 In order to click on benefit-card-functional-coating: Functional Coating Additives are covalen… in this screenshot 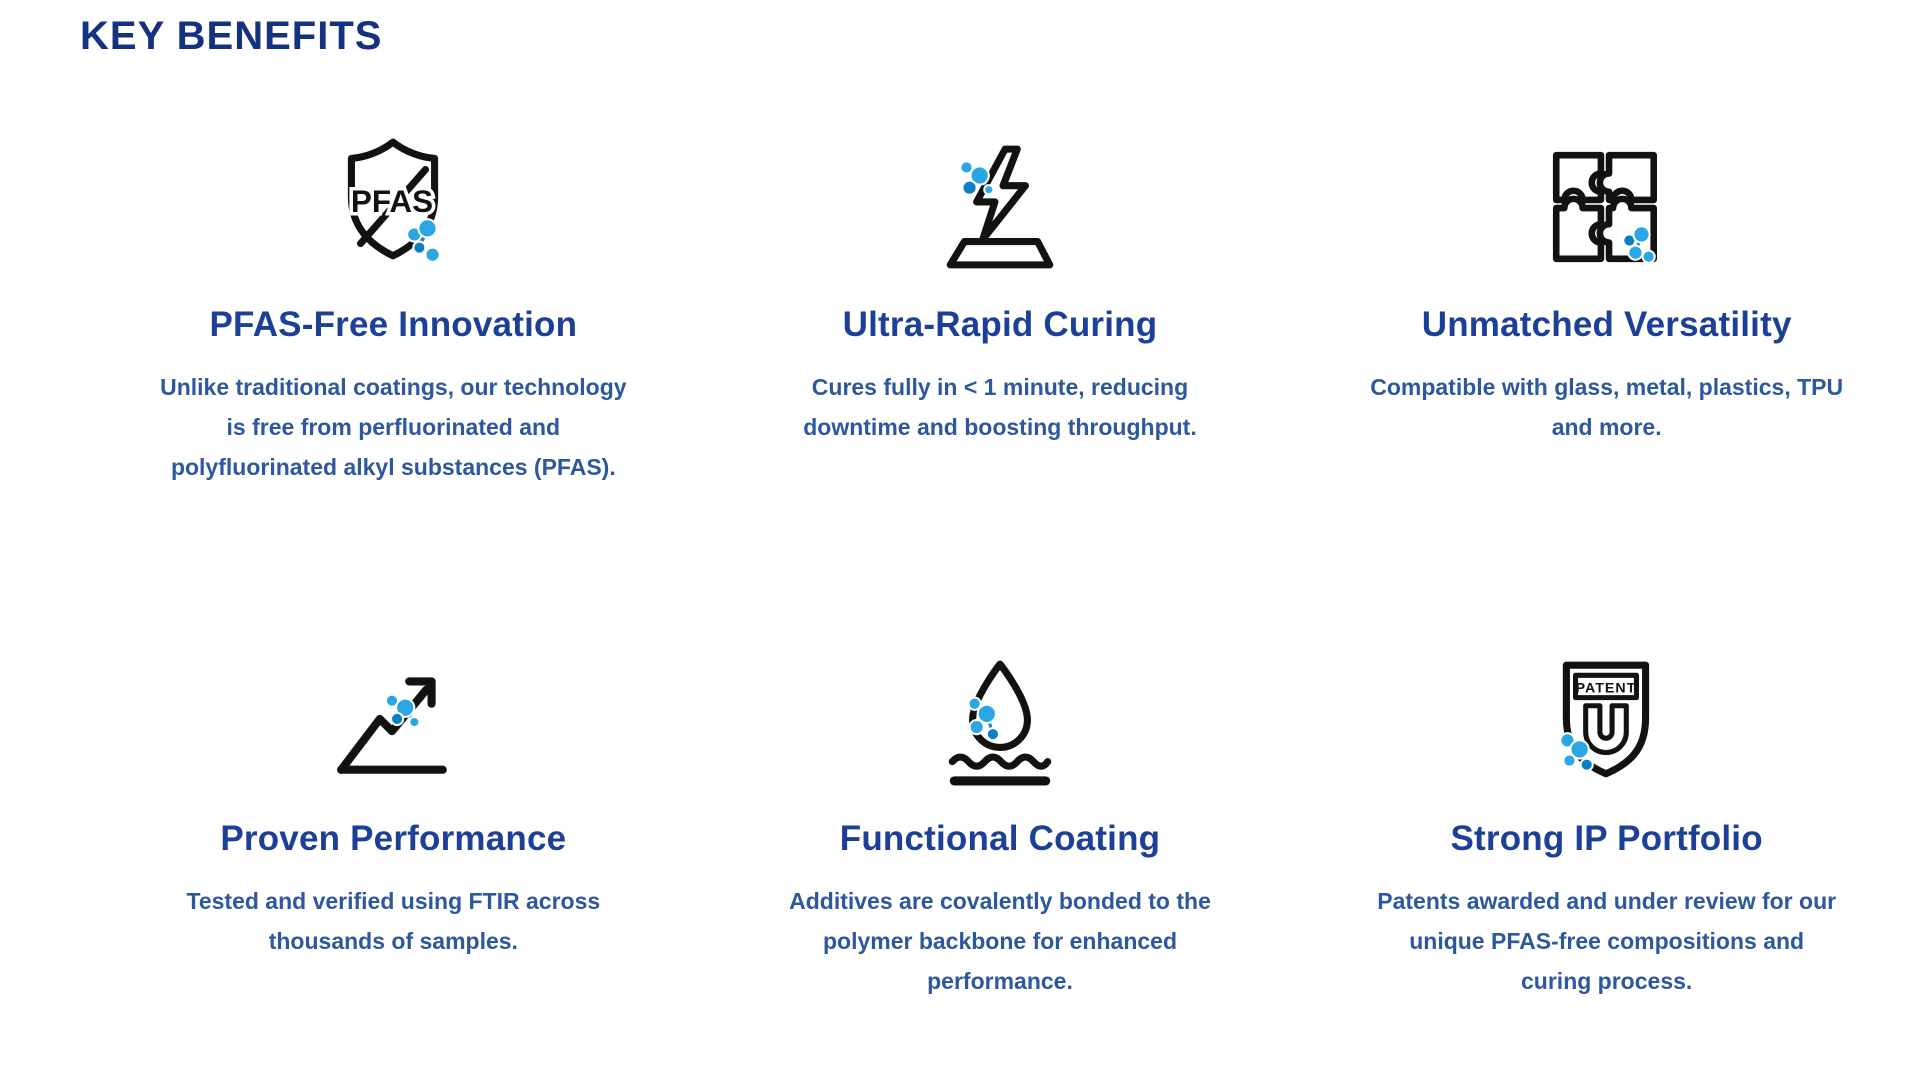, I will do `click(1000, 819)`.